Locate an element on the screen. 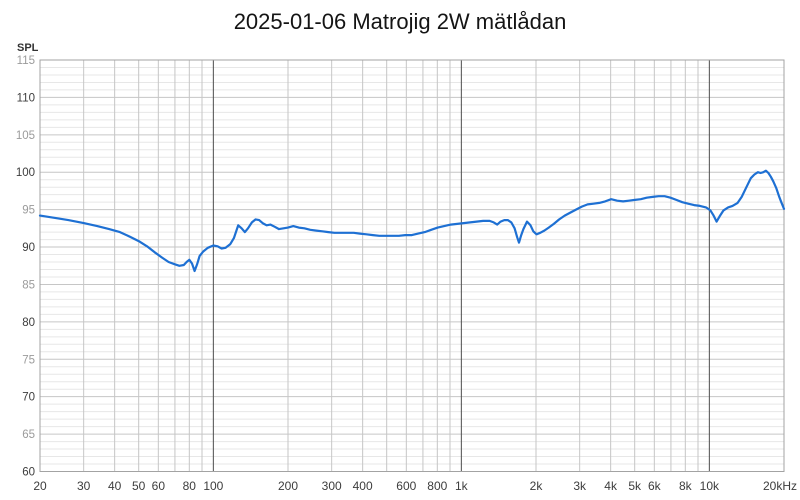 This screenshot has height=500, width=800. x-tick-label: 20kHz is located at coordinates (780, 486).